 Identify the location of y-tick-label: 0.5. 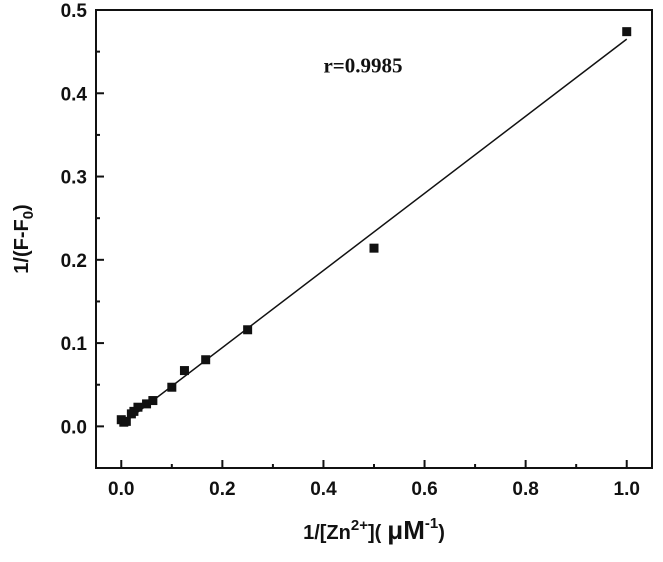
(74, 11).